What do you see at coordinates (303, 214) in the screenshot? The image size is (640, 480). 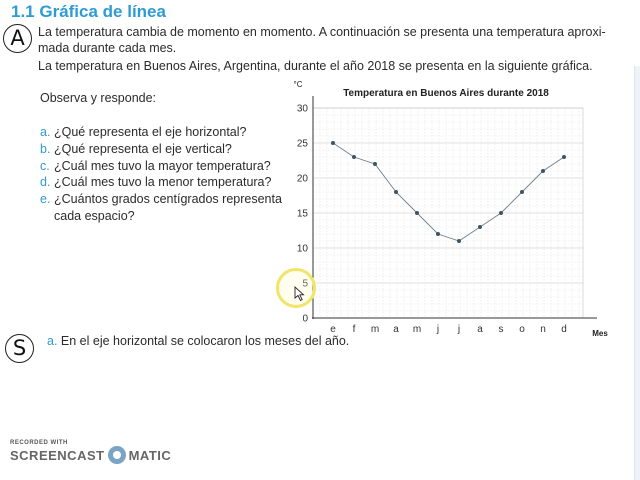 I see `y-tick-label: 15` at bounding box center [303, 214].